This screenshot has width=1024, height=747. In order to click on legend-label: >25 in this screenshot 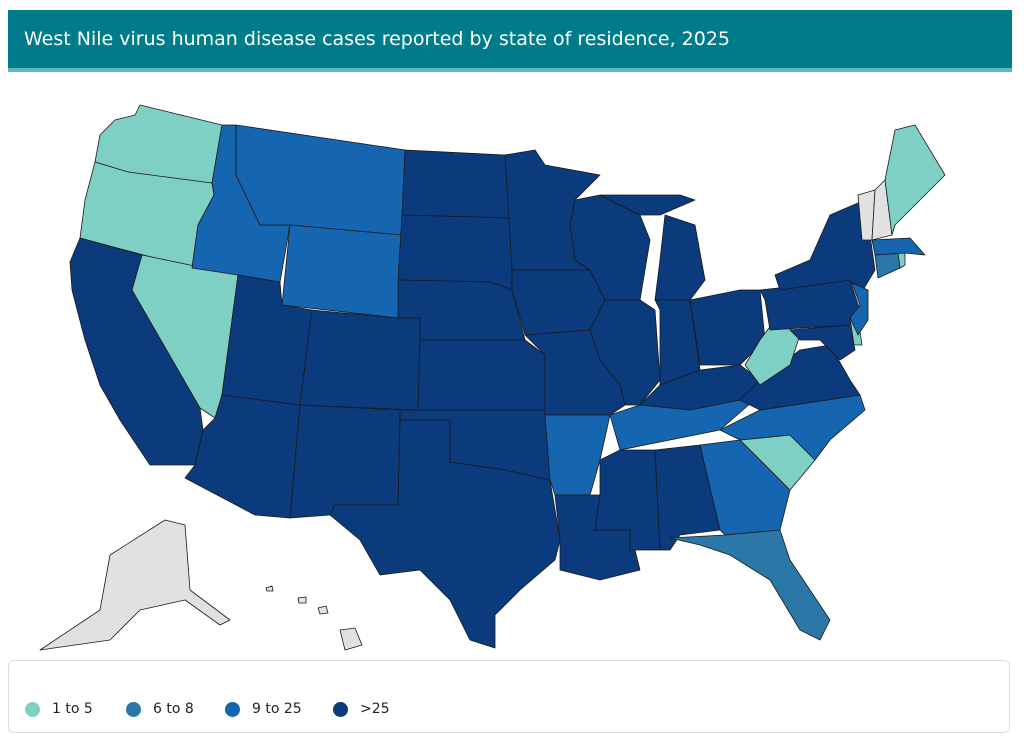, I will do `click(375, 709)`.